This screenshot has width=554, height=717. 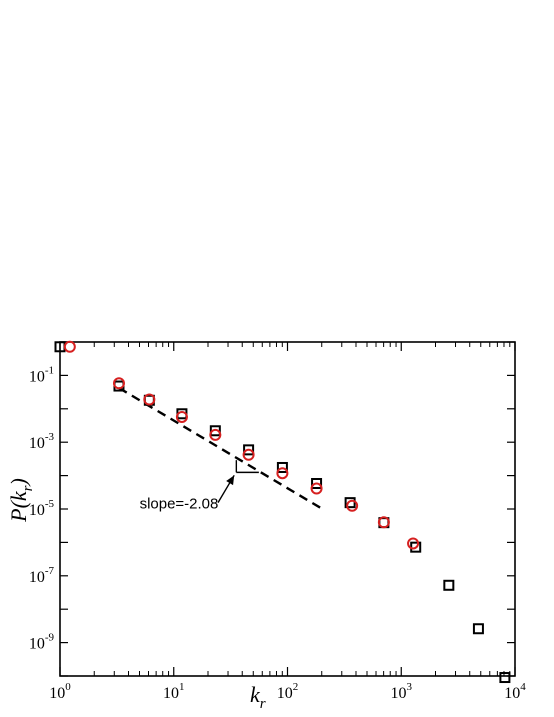 What do you see at coordinates (230, 480) in the screenshot?
I see `annotation-arrow-head` at bounding box center [230, 480].